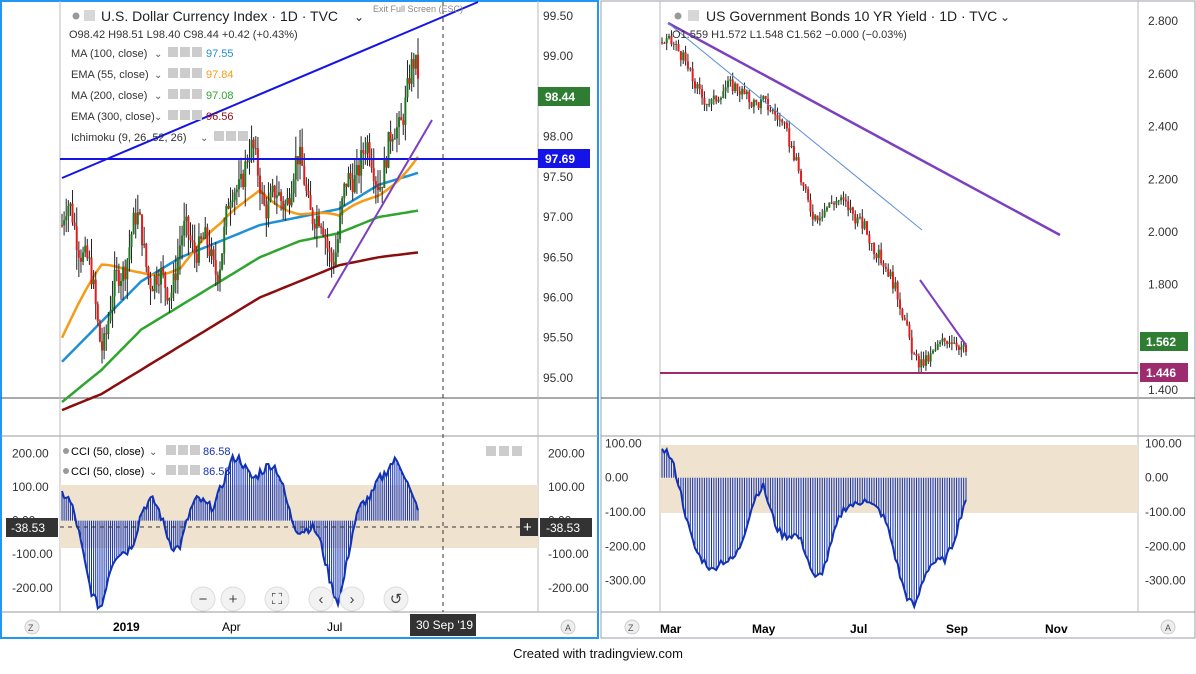 This screenshot has width=1196, height=674. I want to click on add-alert-button, so click(529, 527).